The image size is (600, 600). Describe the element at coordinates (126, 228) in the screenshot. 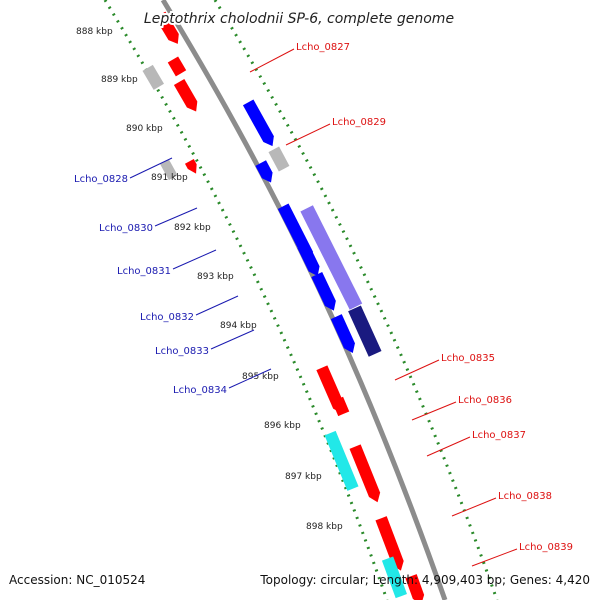

I see `gene-label-lcho-0830: Lcho_0830` at that location.